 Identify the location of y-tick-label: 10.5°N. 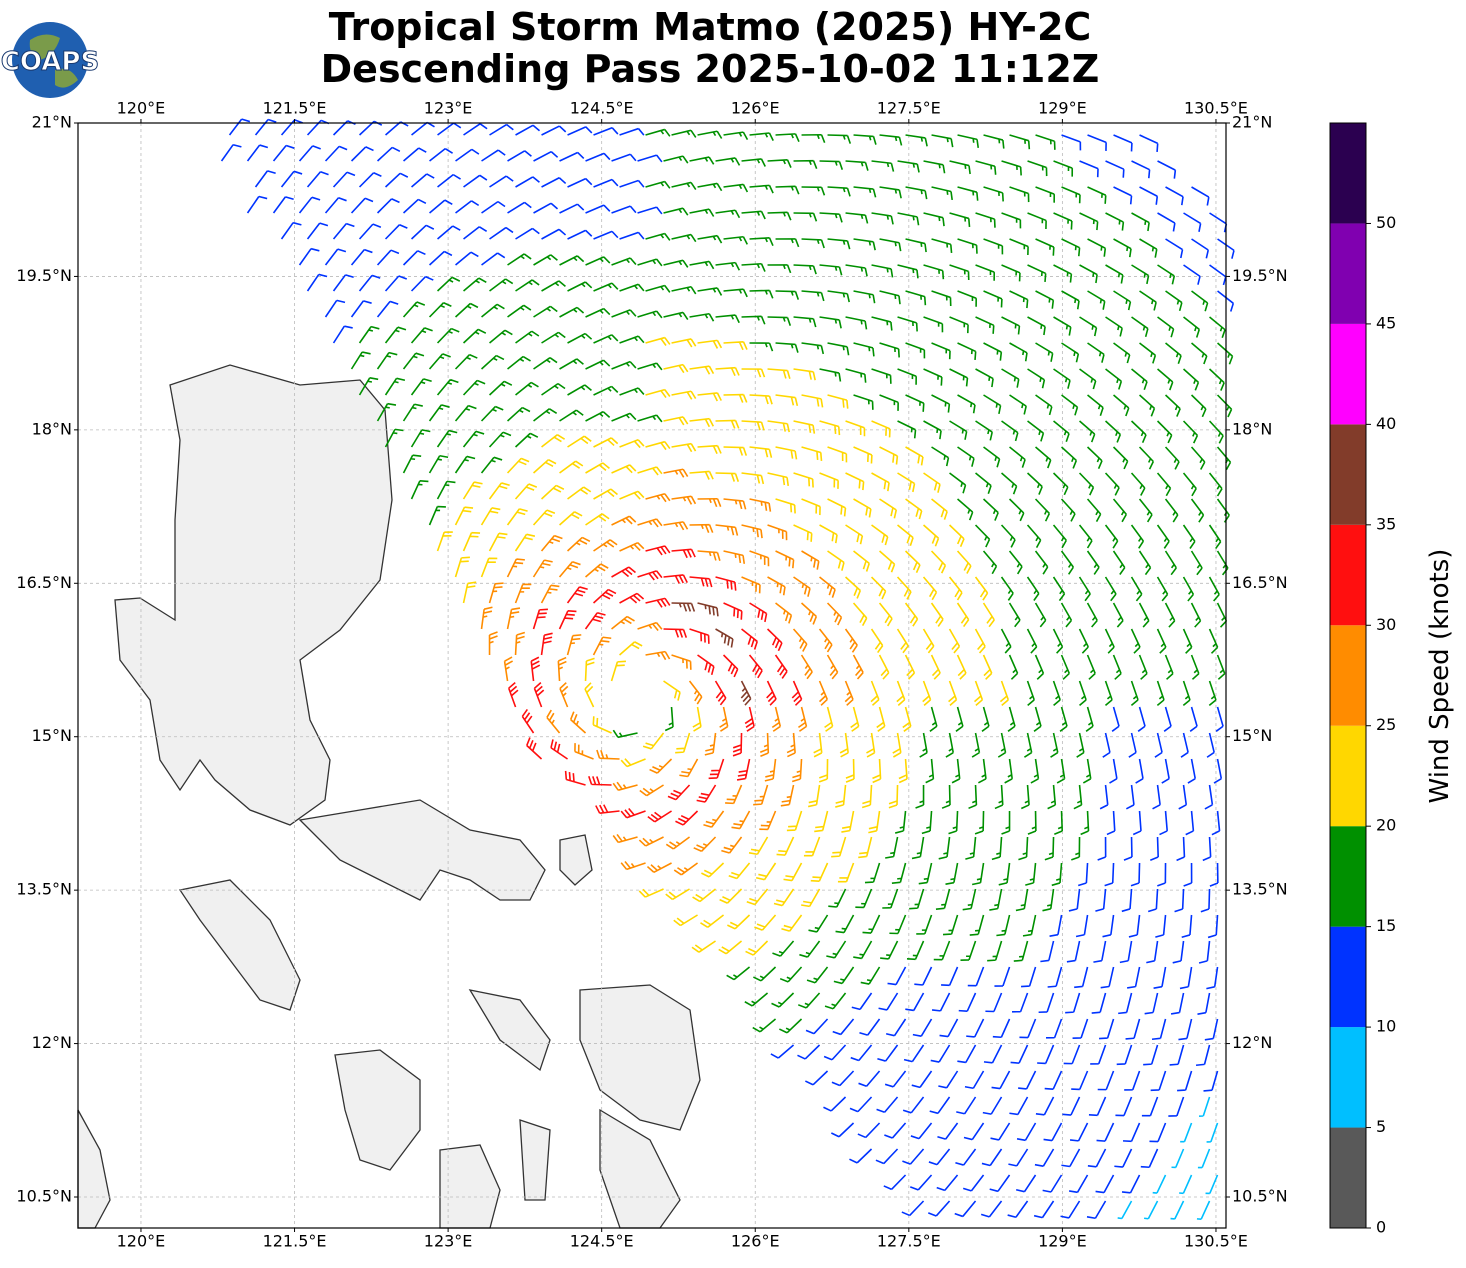
(44, 1196).